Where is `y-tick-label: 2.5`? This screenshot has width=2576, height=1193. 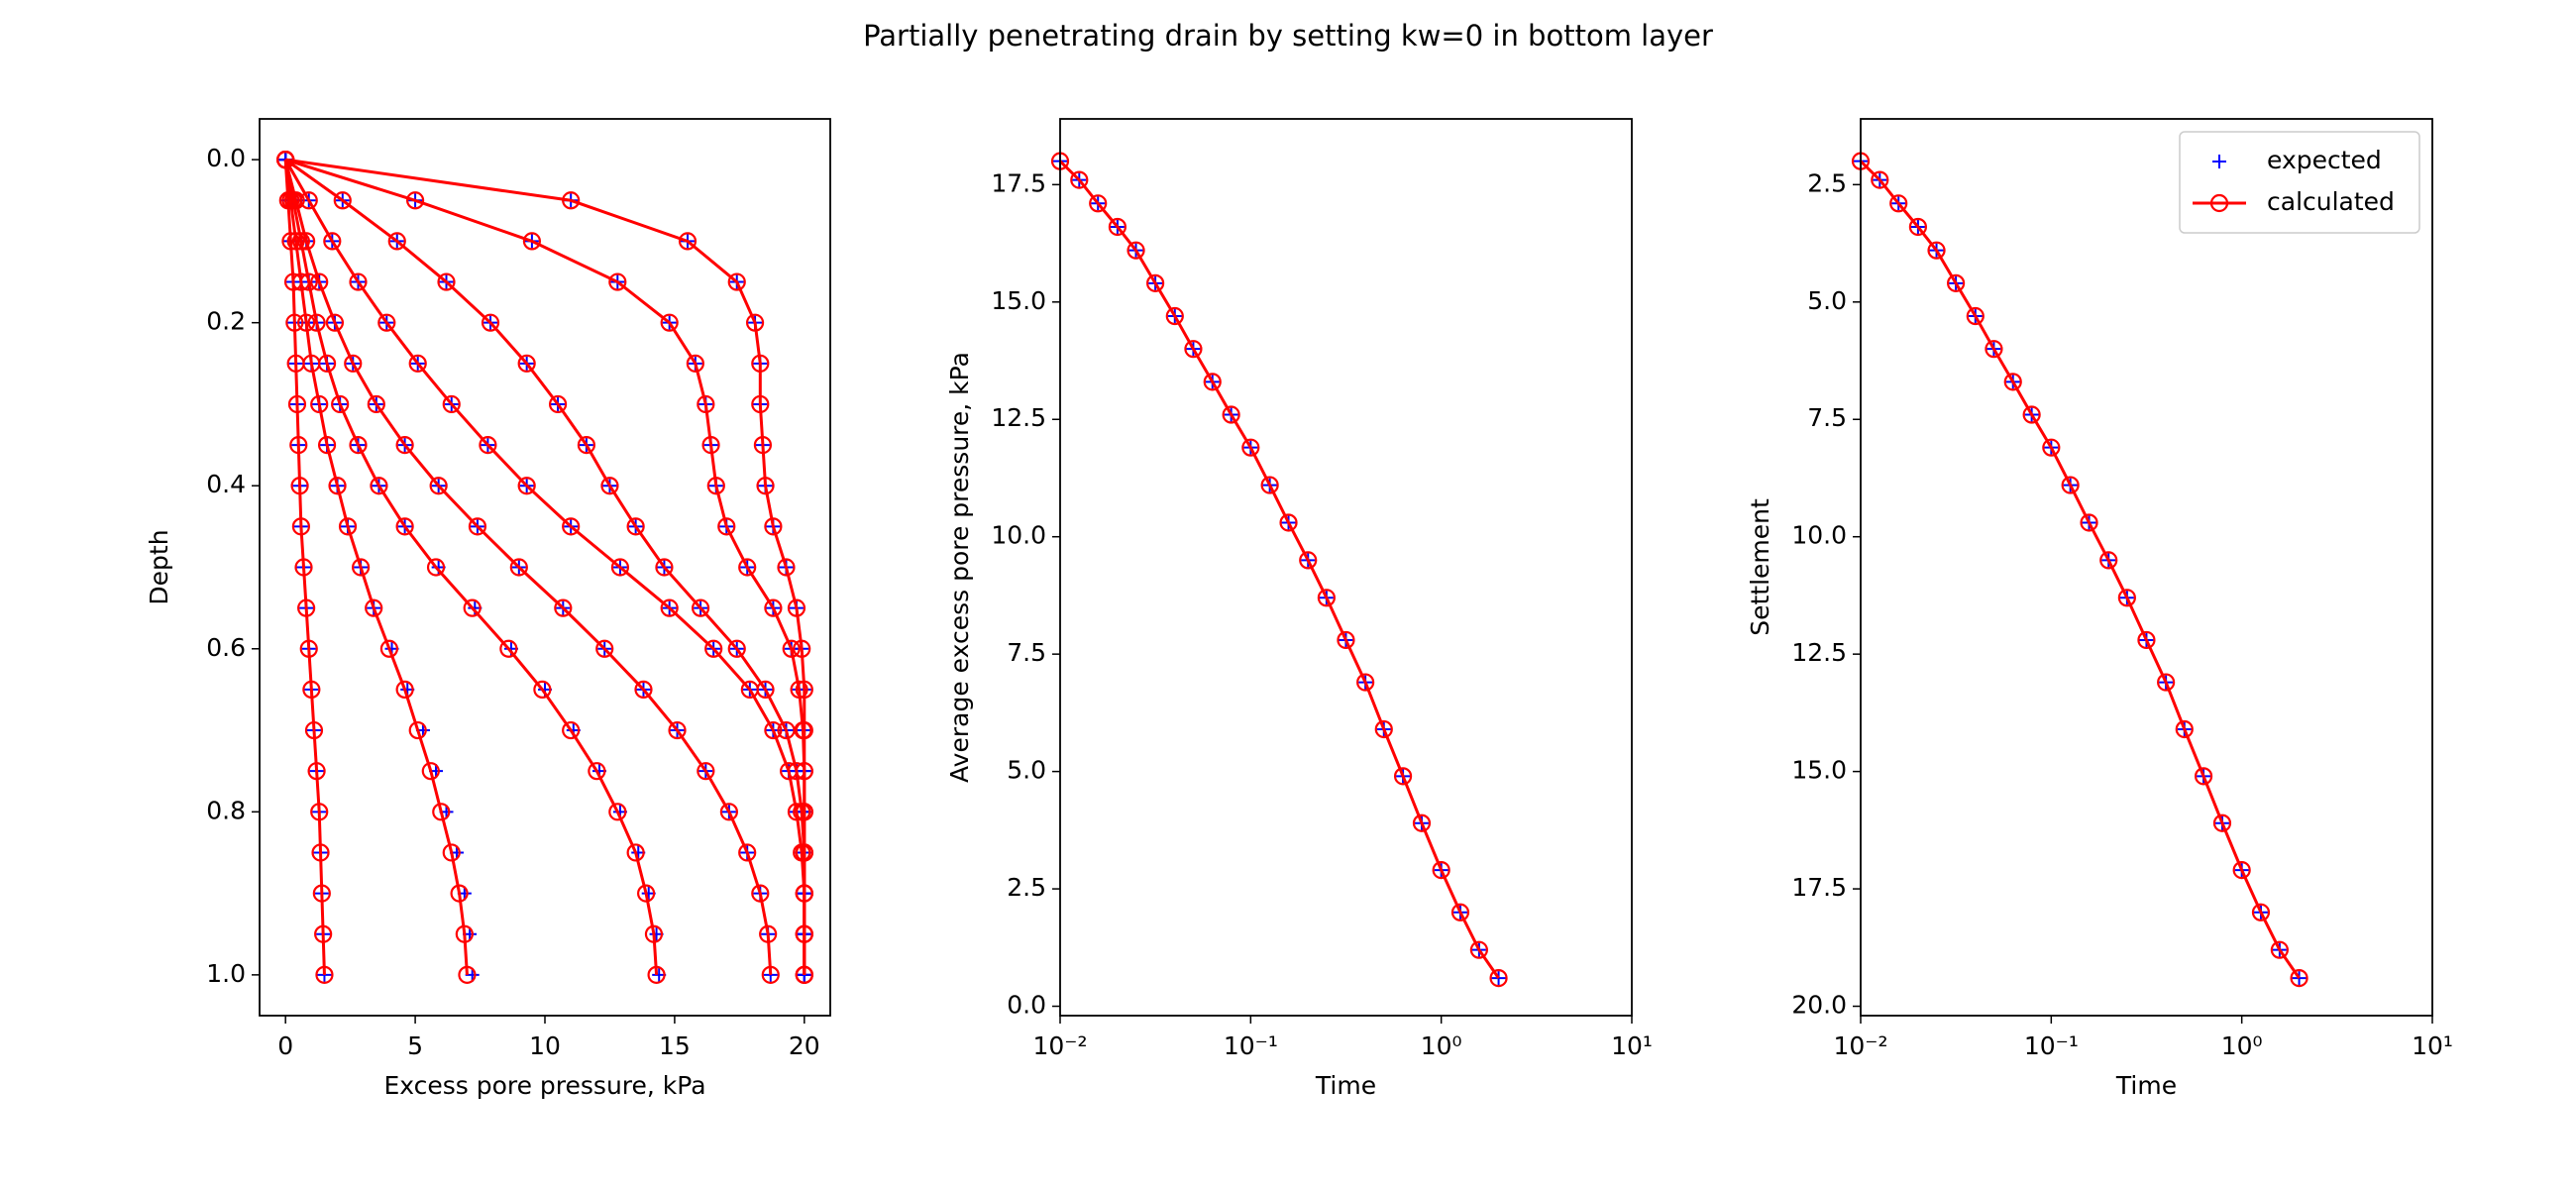
y-tick-label: 2.5 is located at coordinates (1026, 887).